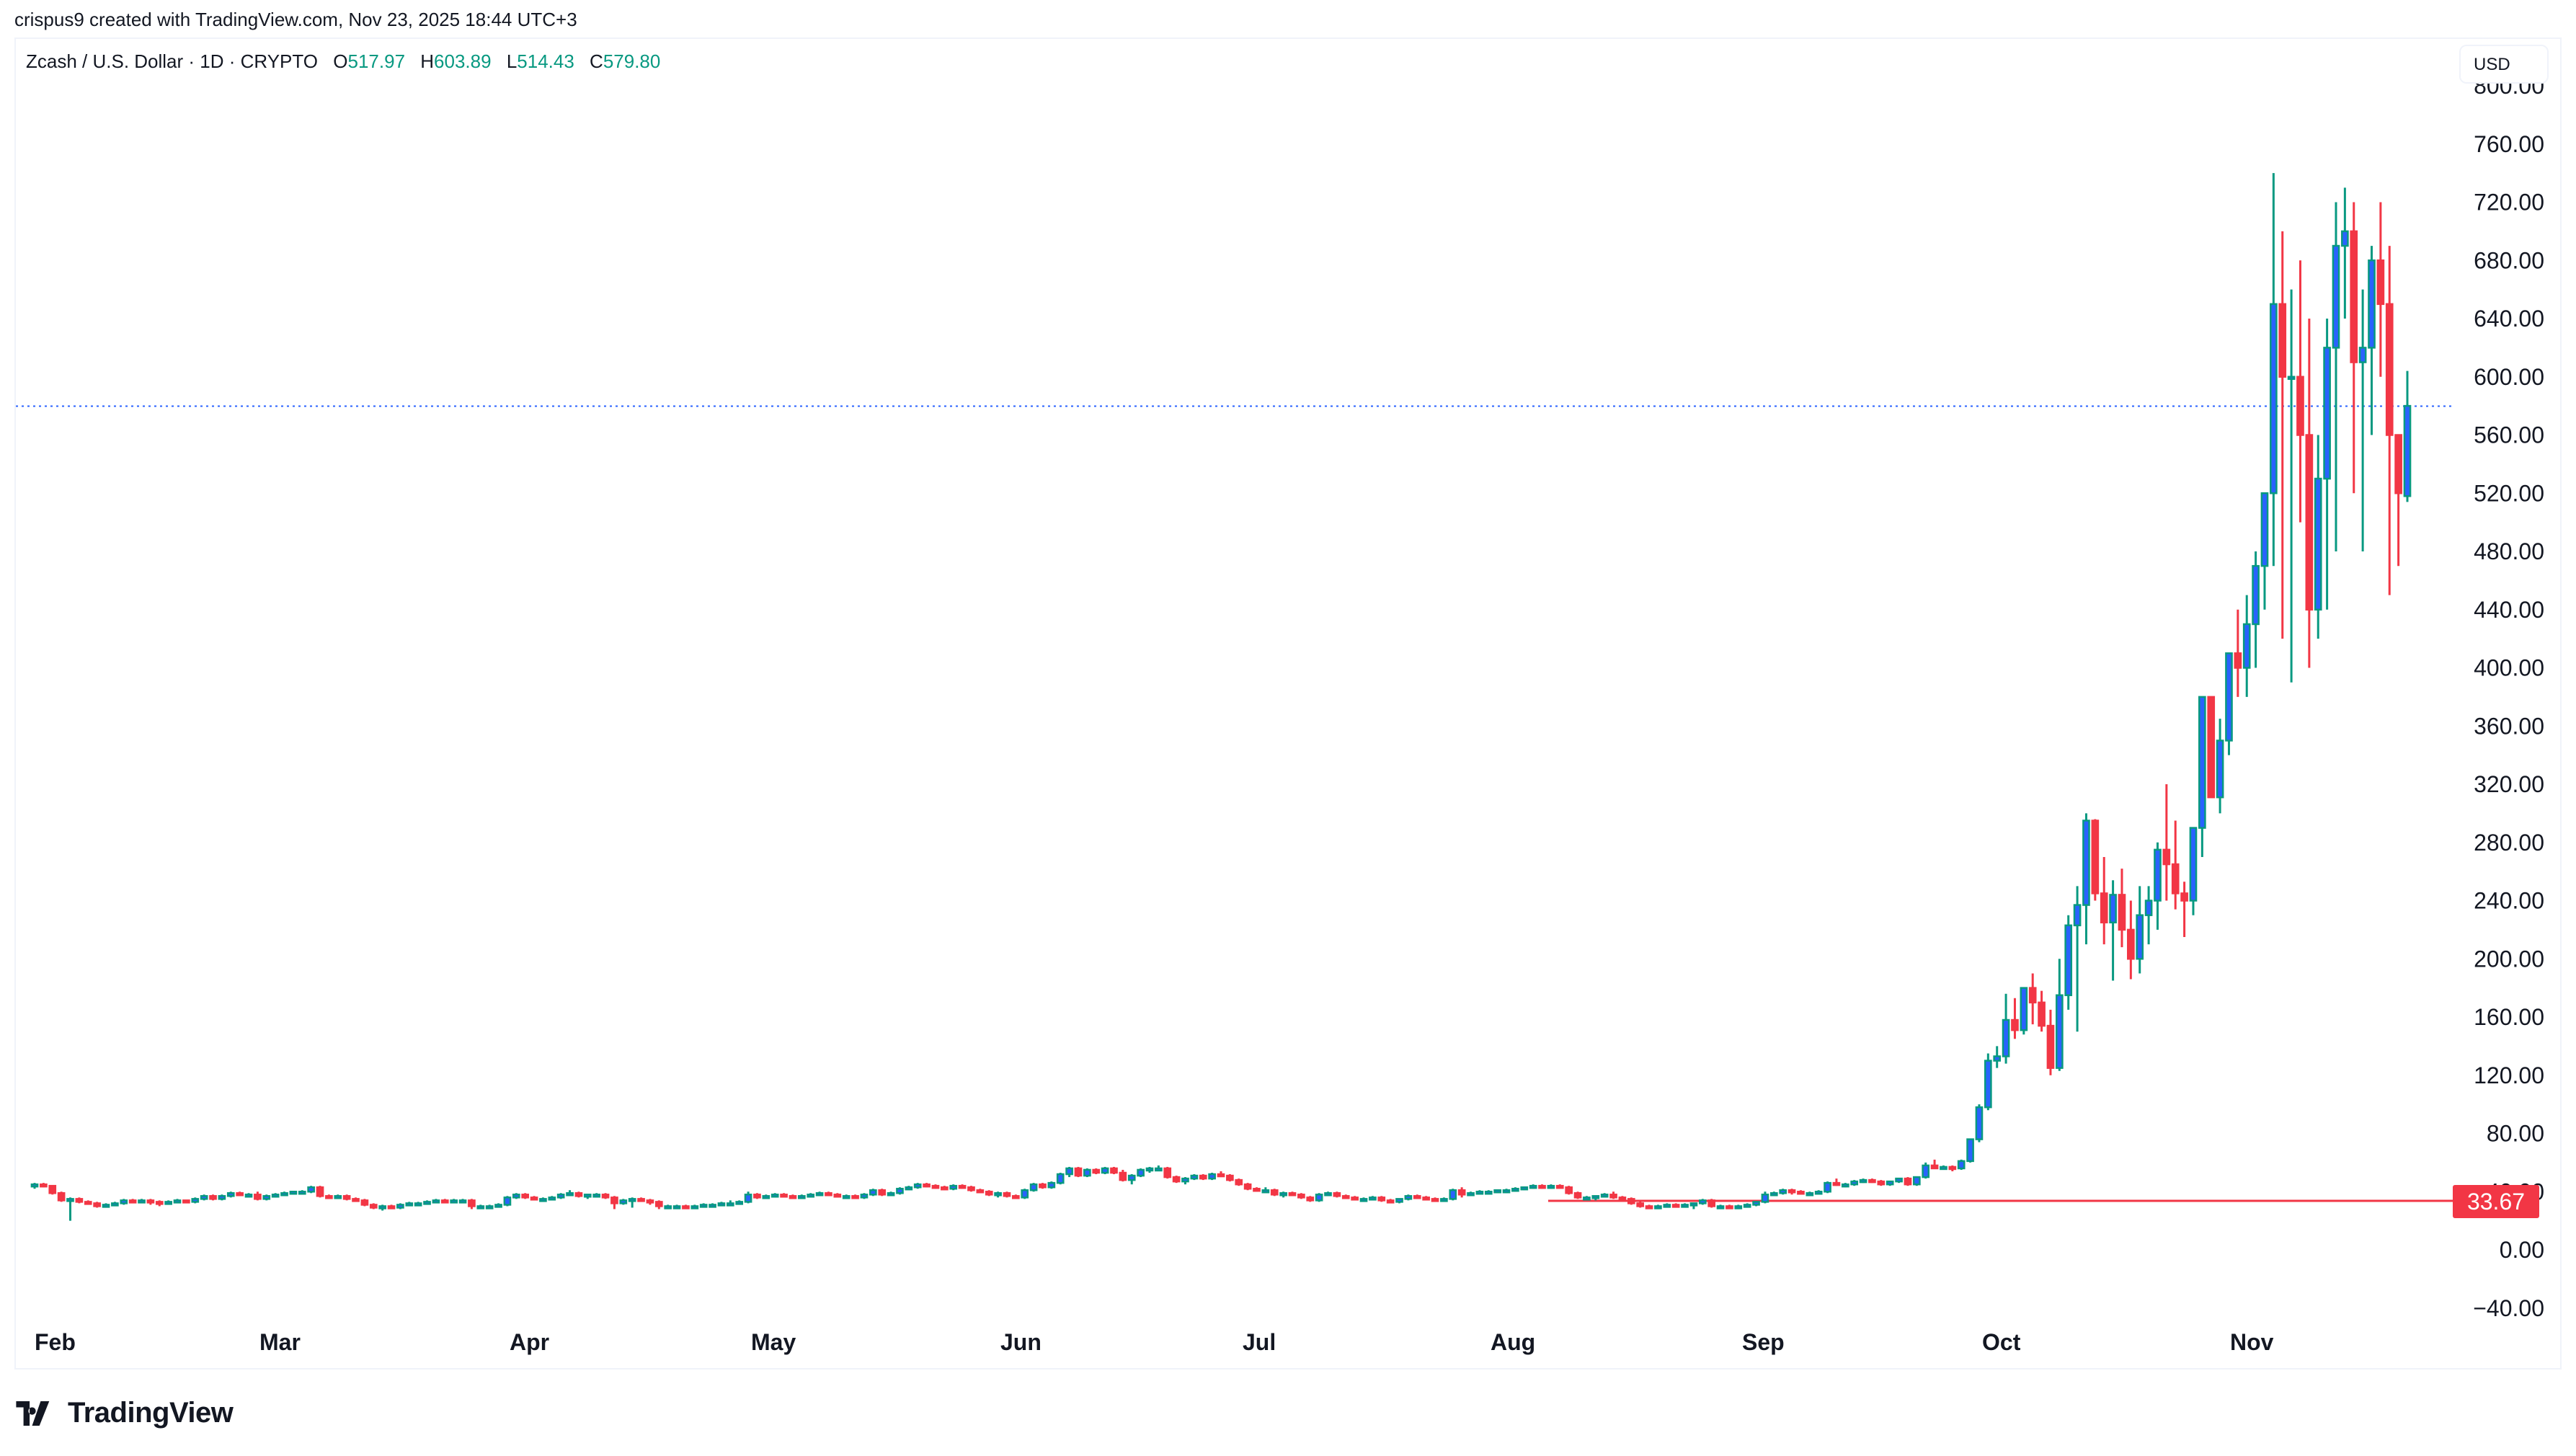  What do you see at coordinates (2504, 64) in the screenshot?
I see `currency-button: USD` at bounding box center [2504, 64].